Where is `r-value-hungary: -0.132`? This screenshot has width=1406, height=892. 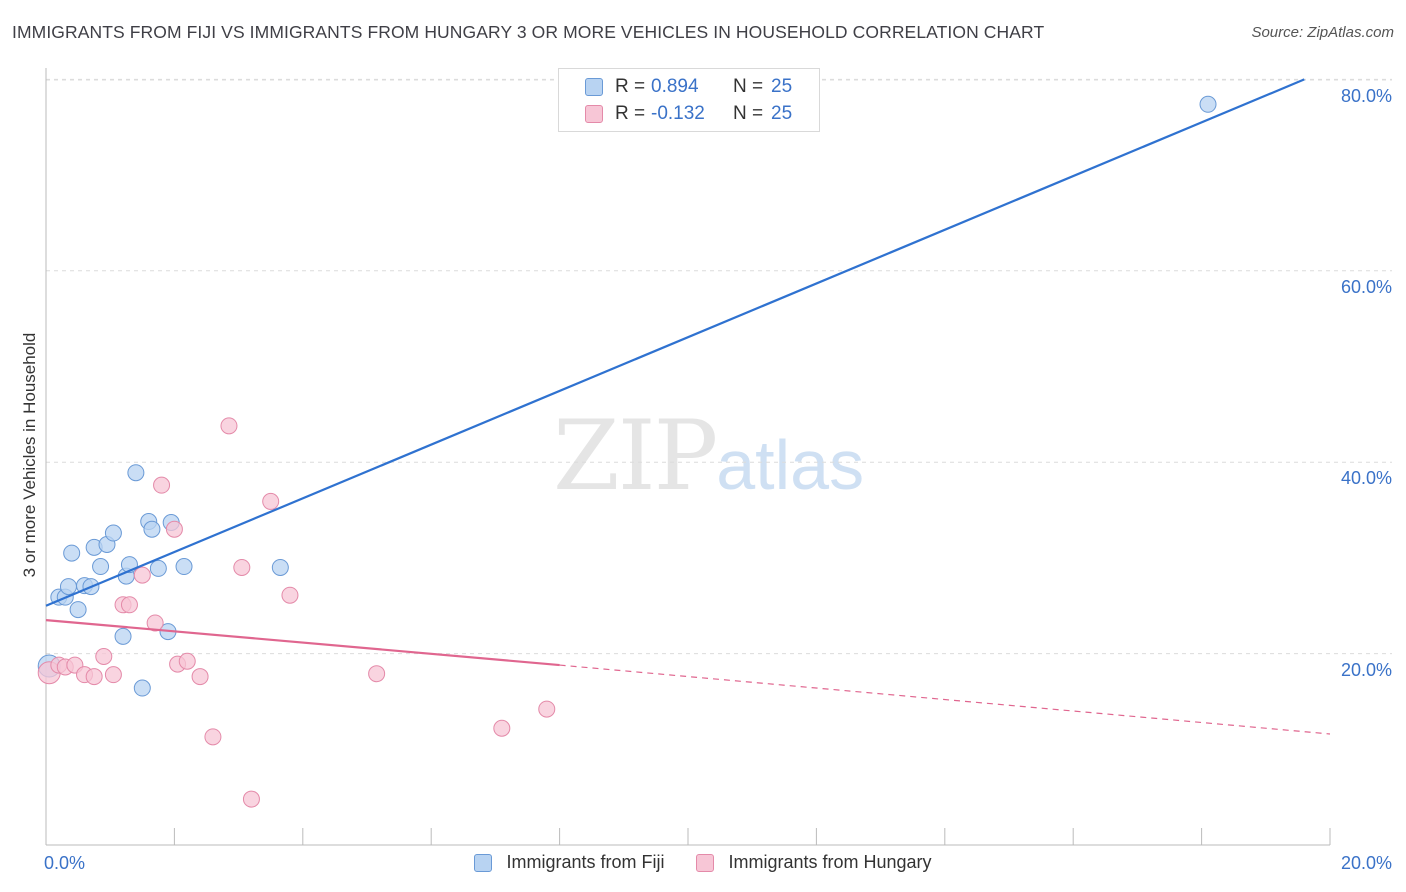 r-value-hungary: -0.132 is located at coordinates (678, 113).